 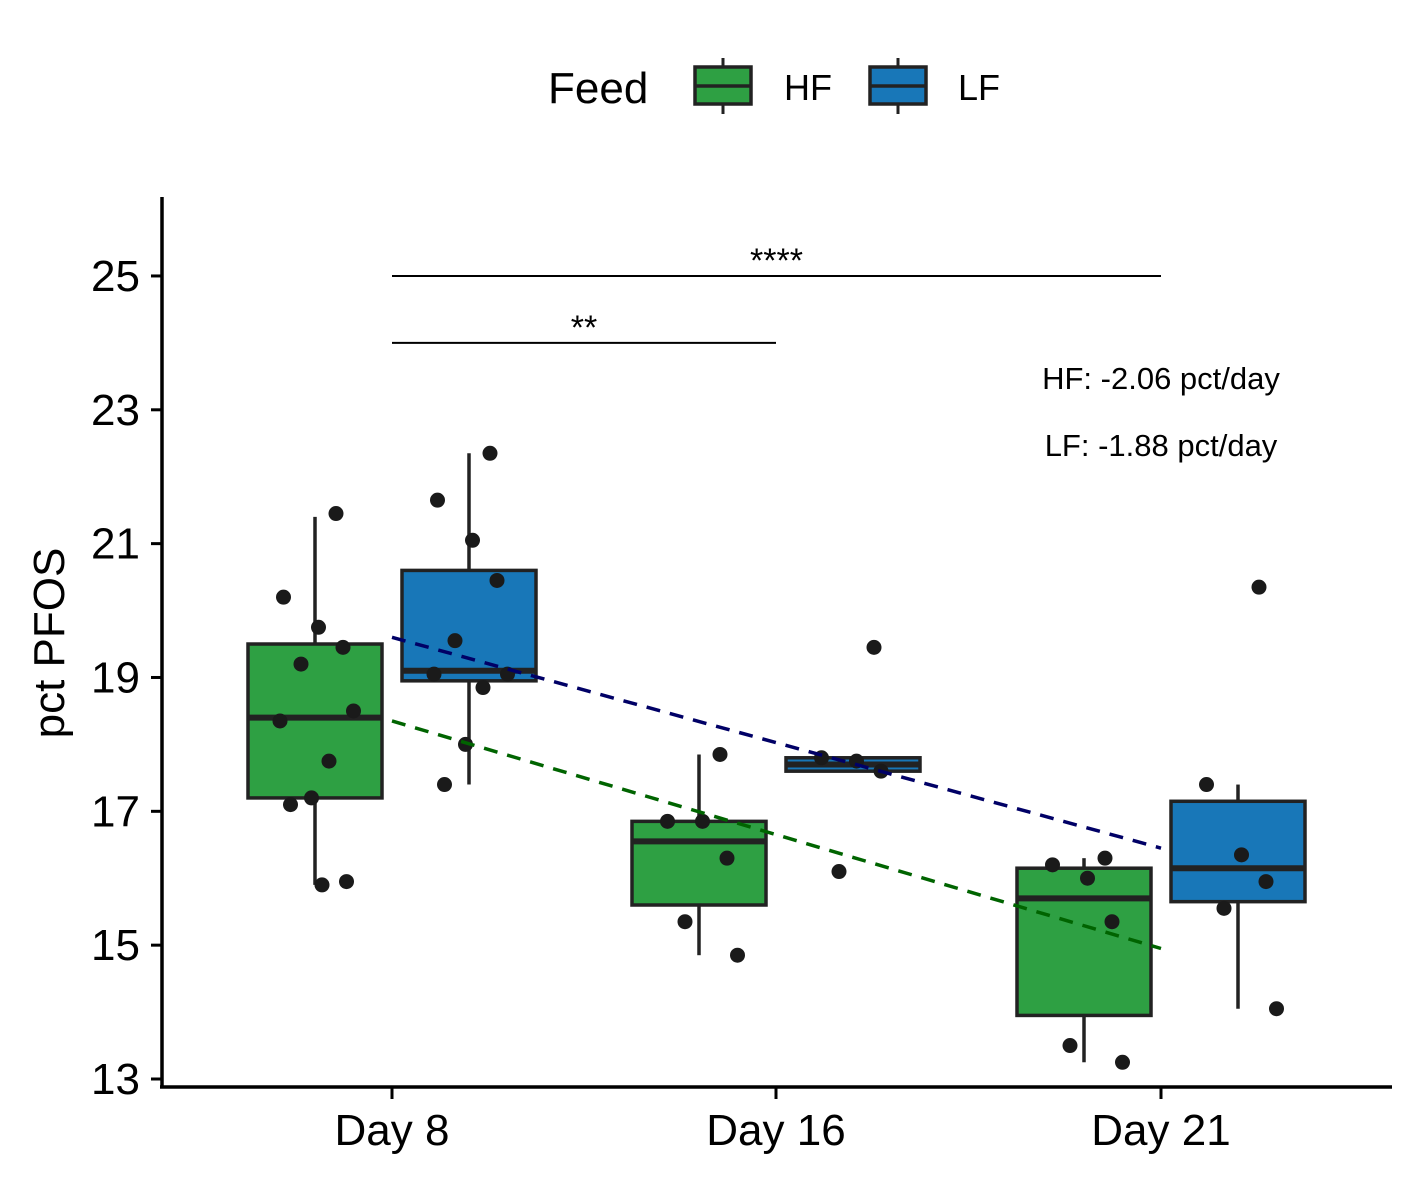 I want to click on significance-layer: ******, so click(x=776, y=294).